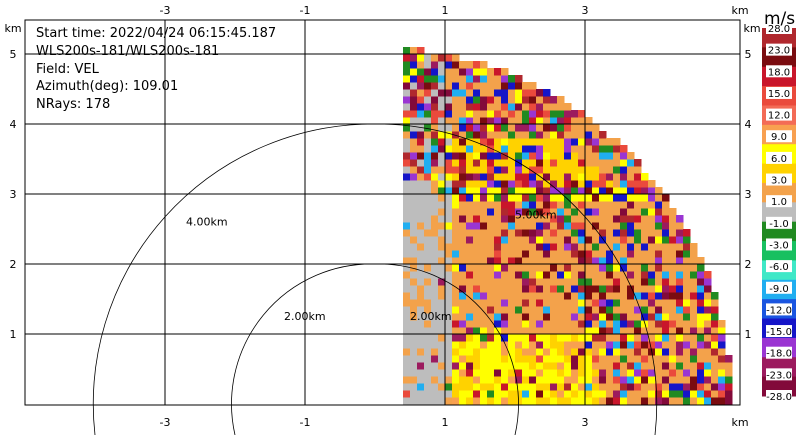  Describe the element at coordinates (779, 332) in the screenshot. I see `colorbar-label: -15.0` at that location.